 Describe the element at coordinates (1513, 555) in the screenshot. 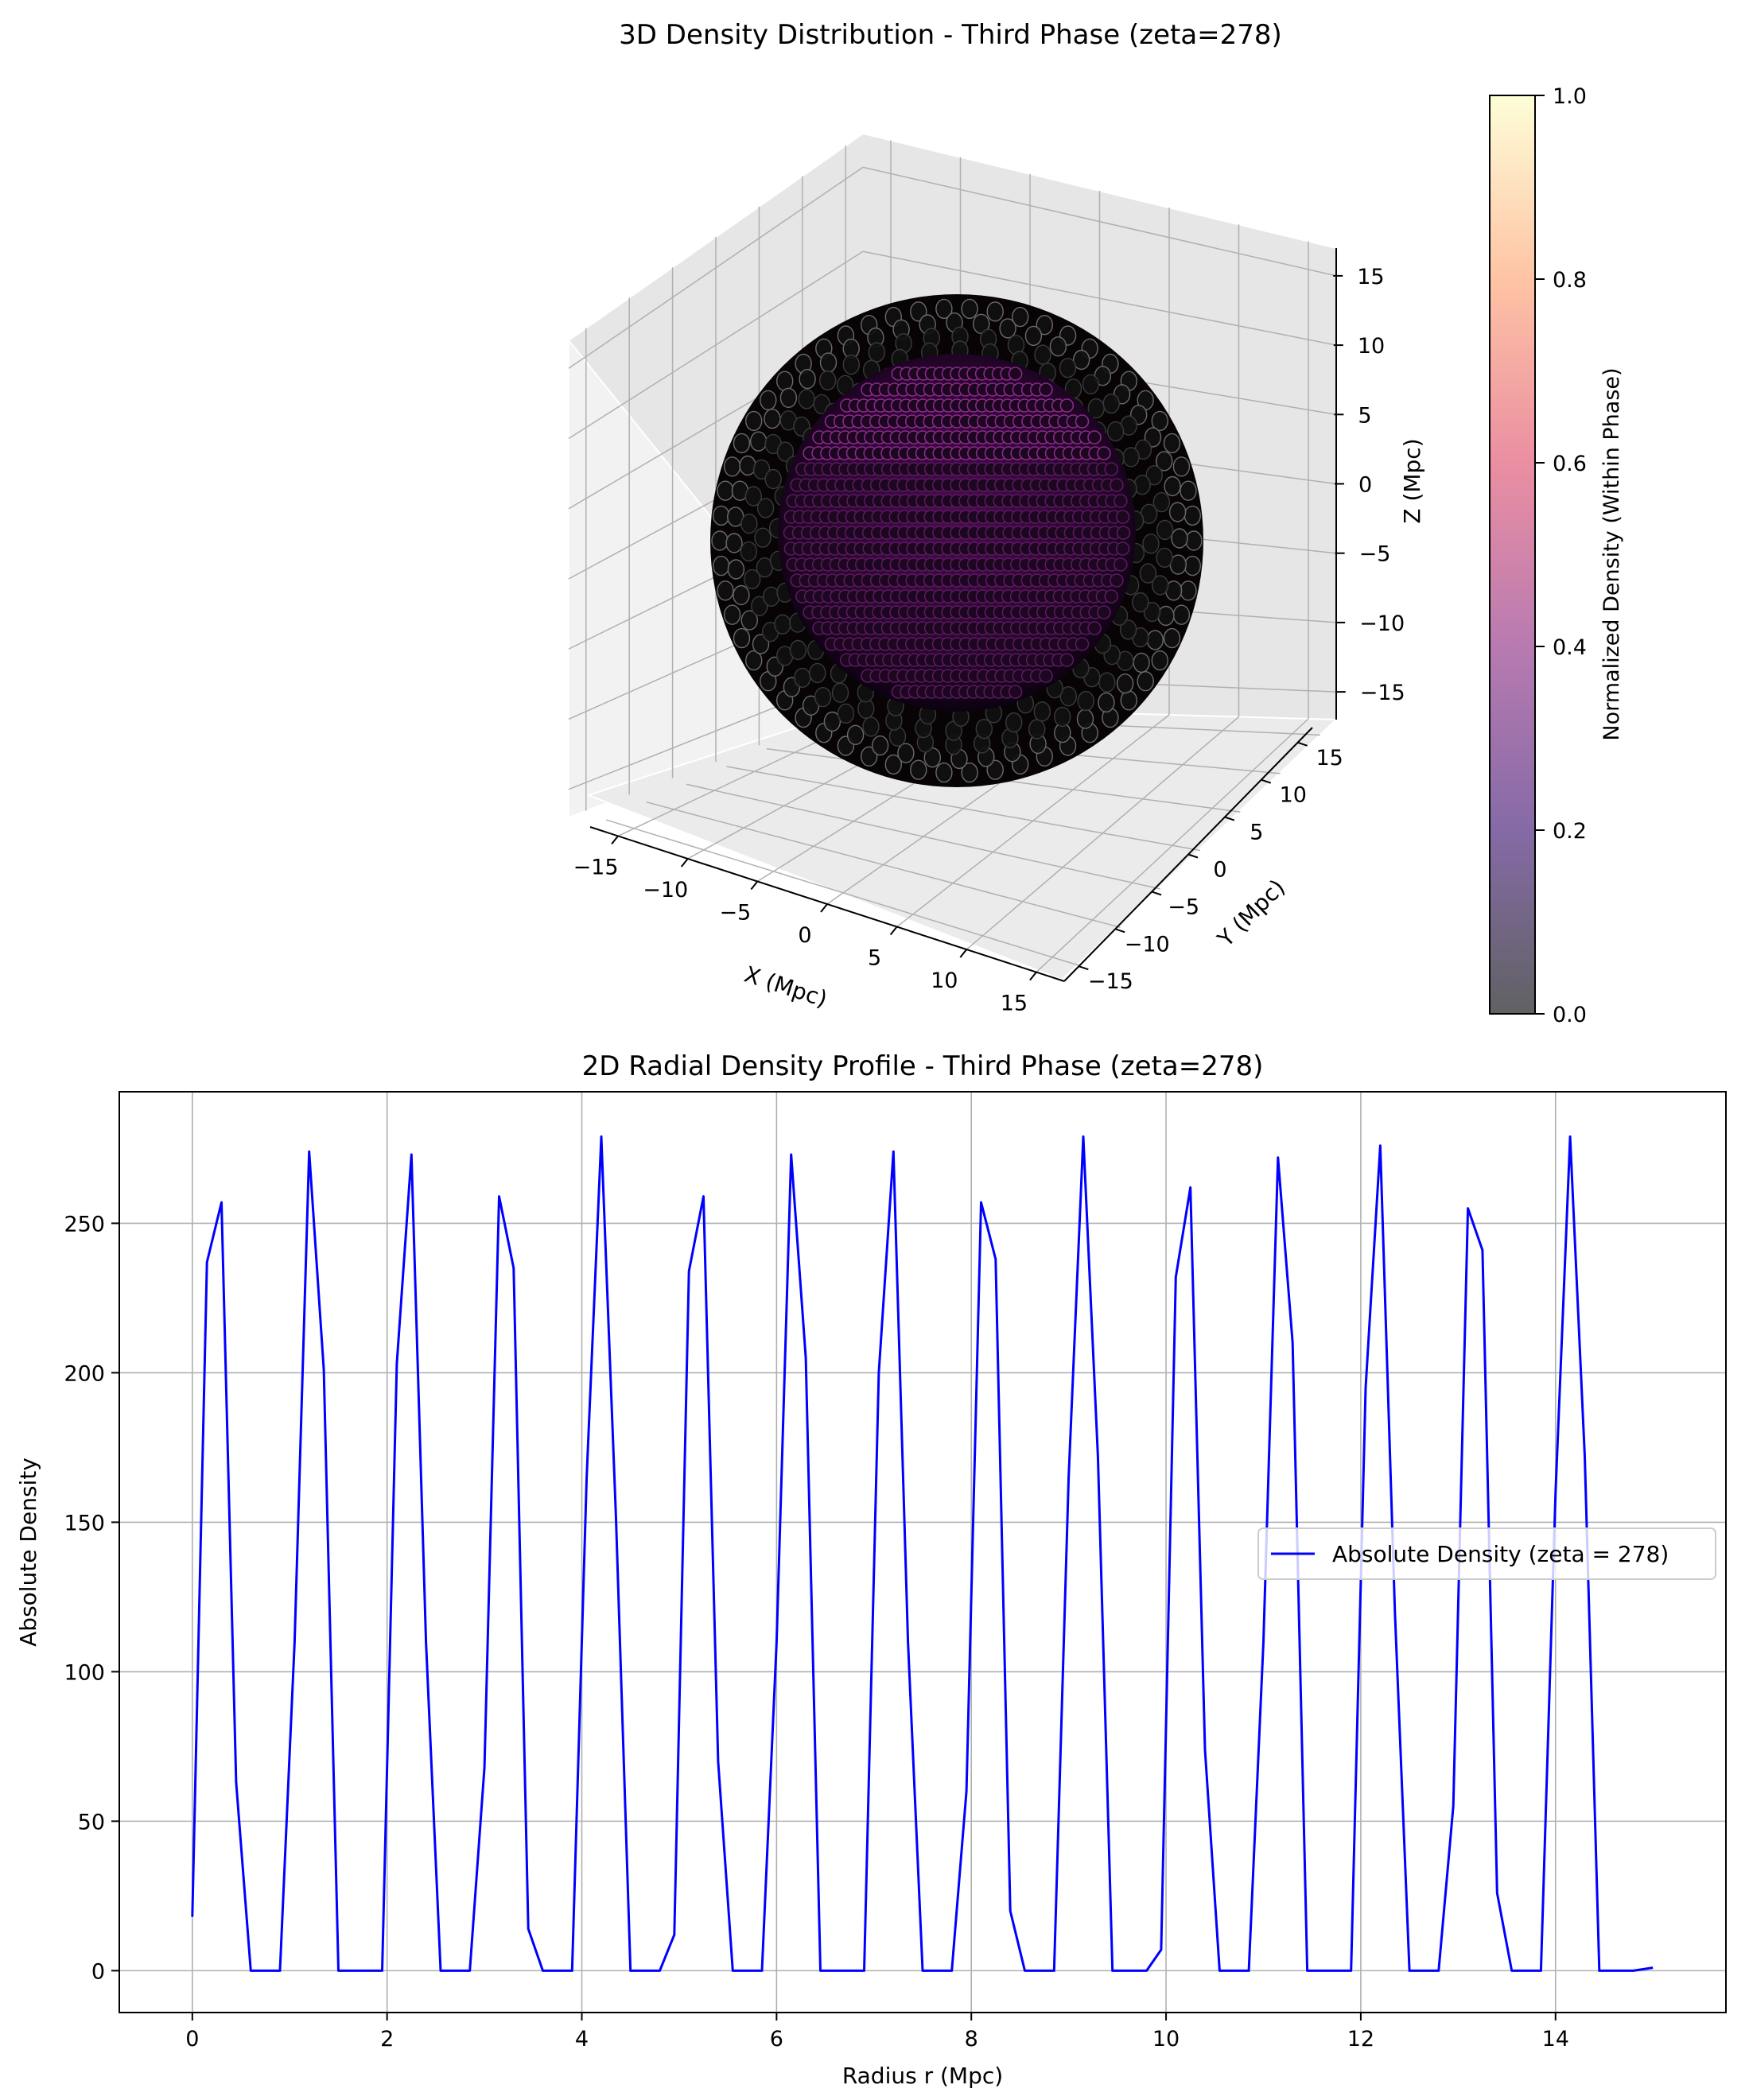

I see `colorbar-gradient` at that location.